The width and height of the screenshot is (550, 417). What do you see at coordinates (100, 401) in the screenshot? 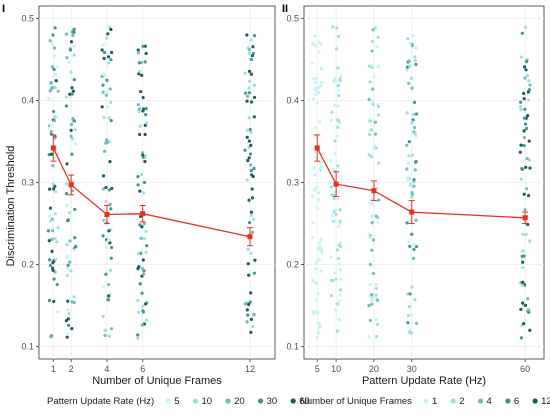
I see `panel-one-legend-title: Pattern Update Rate (Hz)` at bounding box center [100, 401].